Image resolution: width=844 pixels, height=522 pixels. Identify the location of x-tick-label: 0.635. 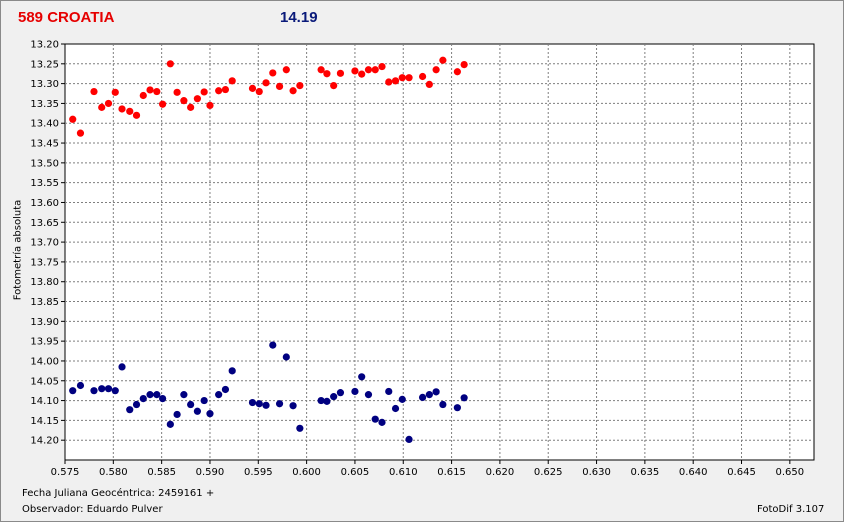
(645, 472).